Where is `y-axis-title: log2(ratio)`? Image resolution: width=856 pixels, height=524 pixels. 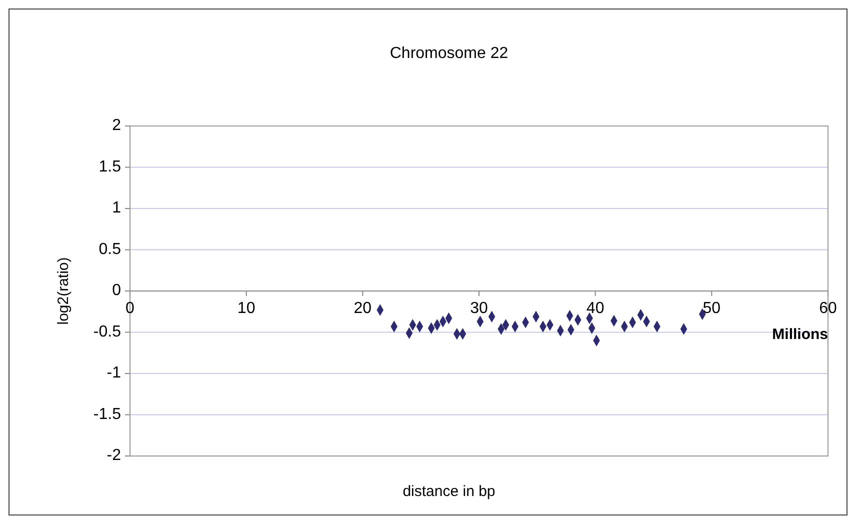
y-axis-title: log2(ratio) is located at coordinates (63, 291).